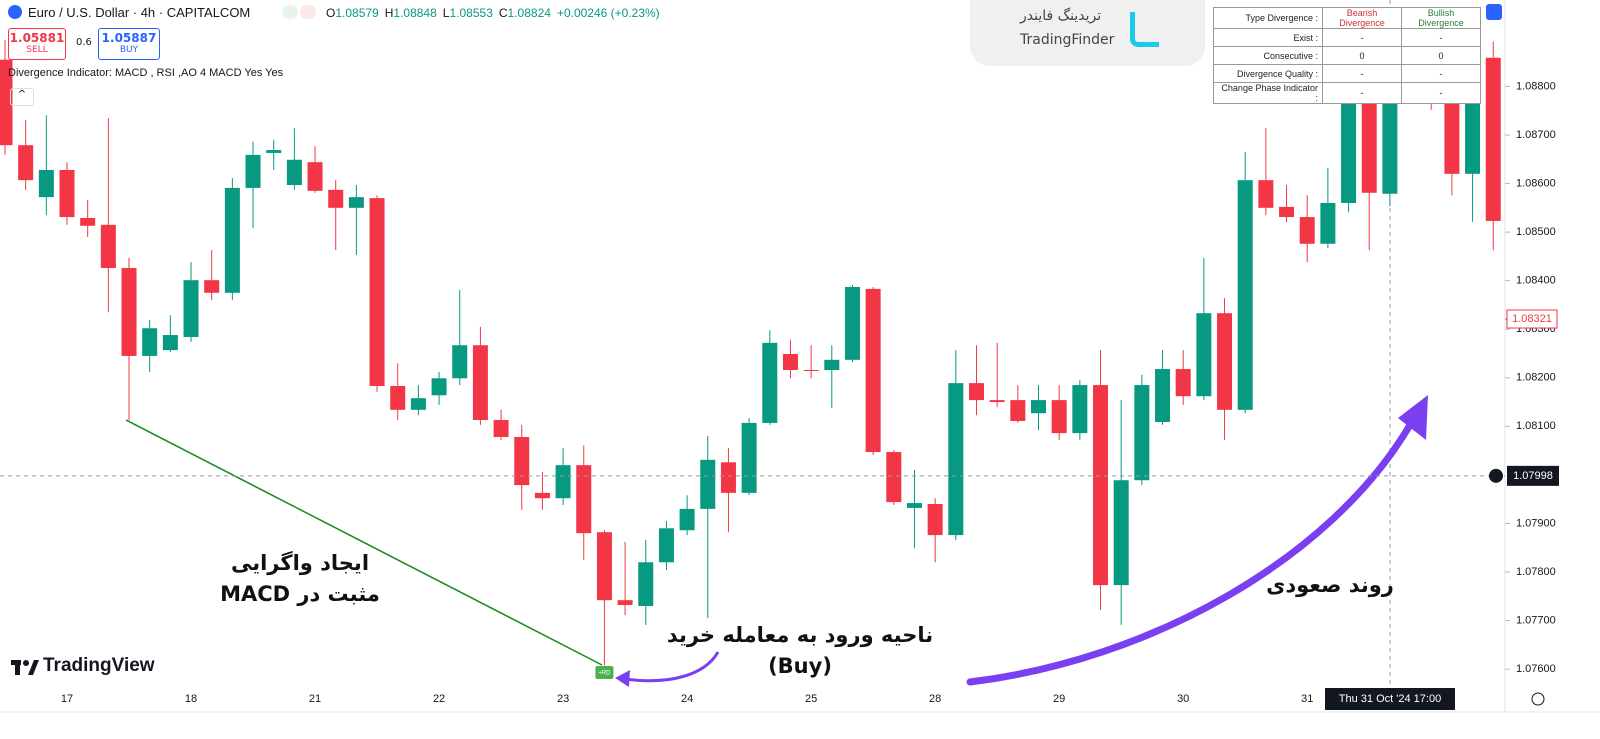 This screenshot has height=739, width=1600. I want to click on table-row: Divergence Quality :--, so click(1347, 73).